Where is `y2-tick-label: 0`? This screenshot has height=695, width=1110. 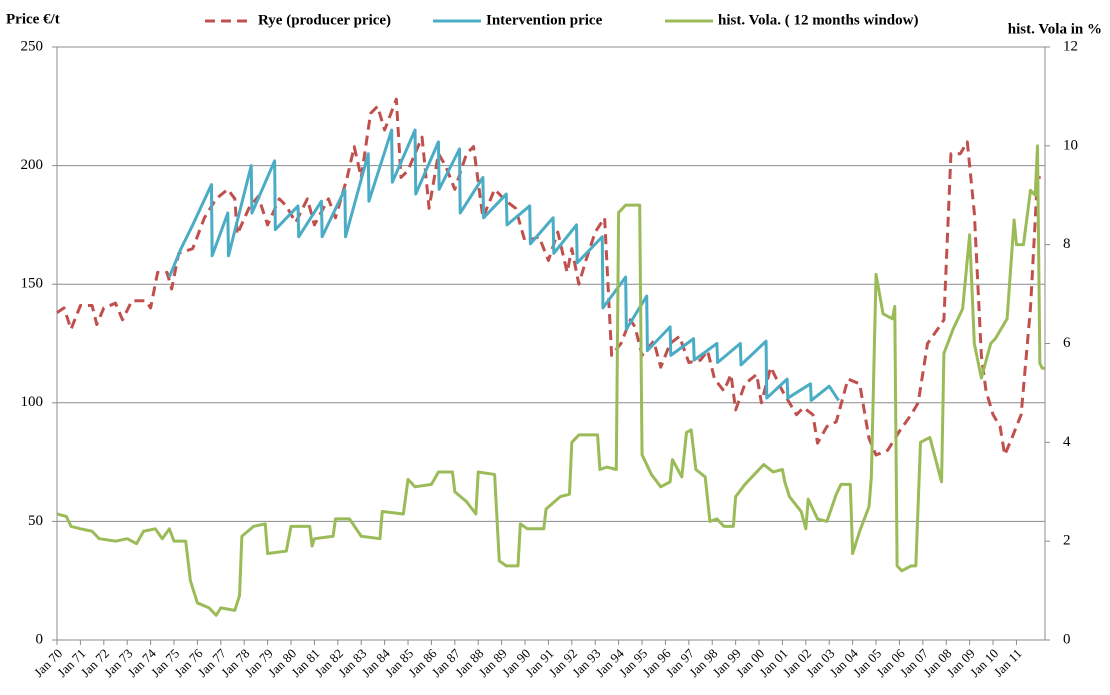
y2-tick-label: 0 is located at coordinates (1067, 639).